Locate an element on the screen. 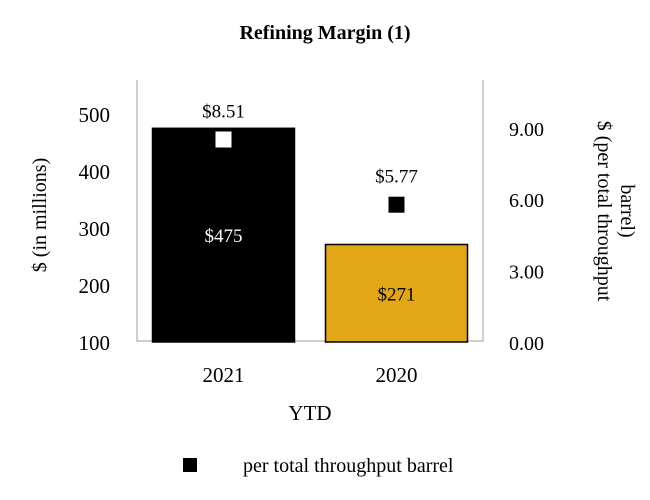 Image resolution: width=650 pixels, height=500 pixels. bar-2020 is located at coordinates (396, 293).